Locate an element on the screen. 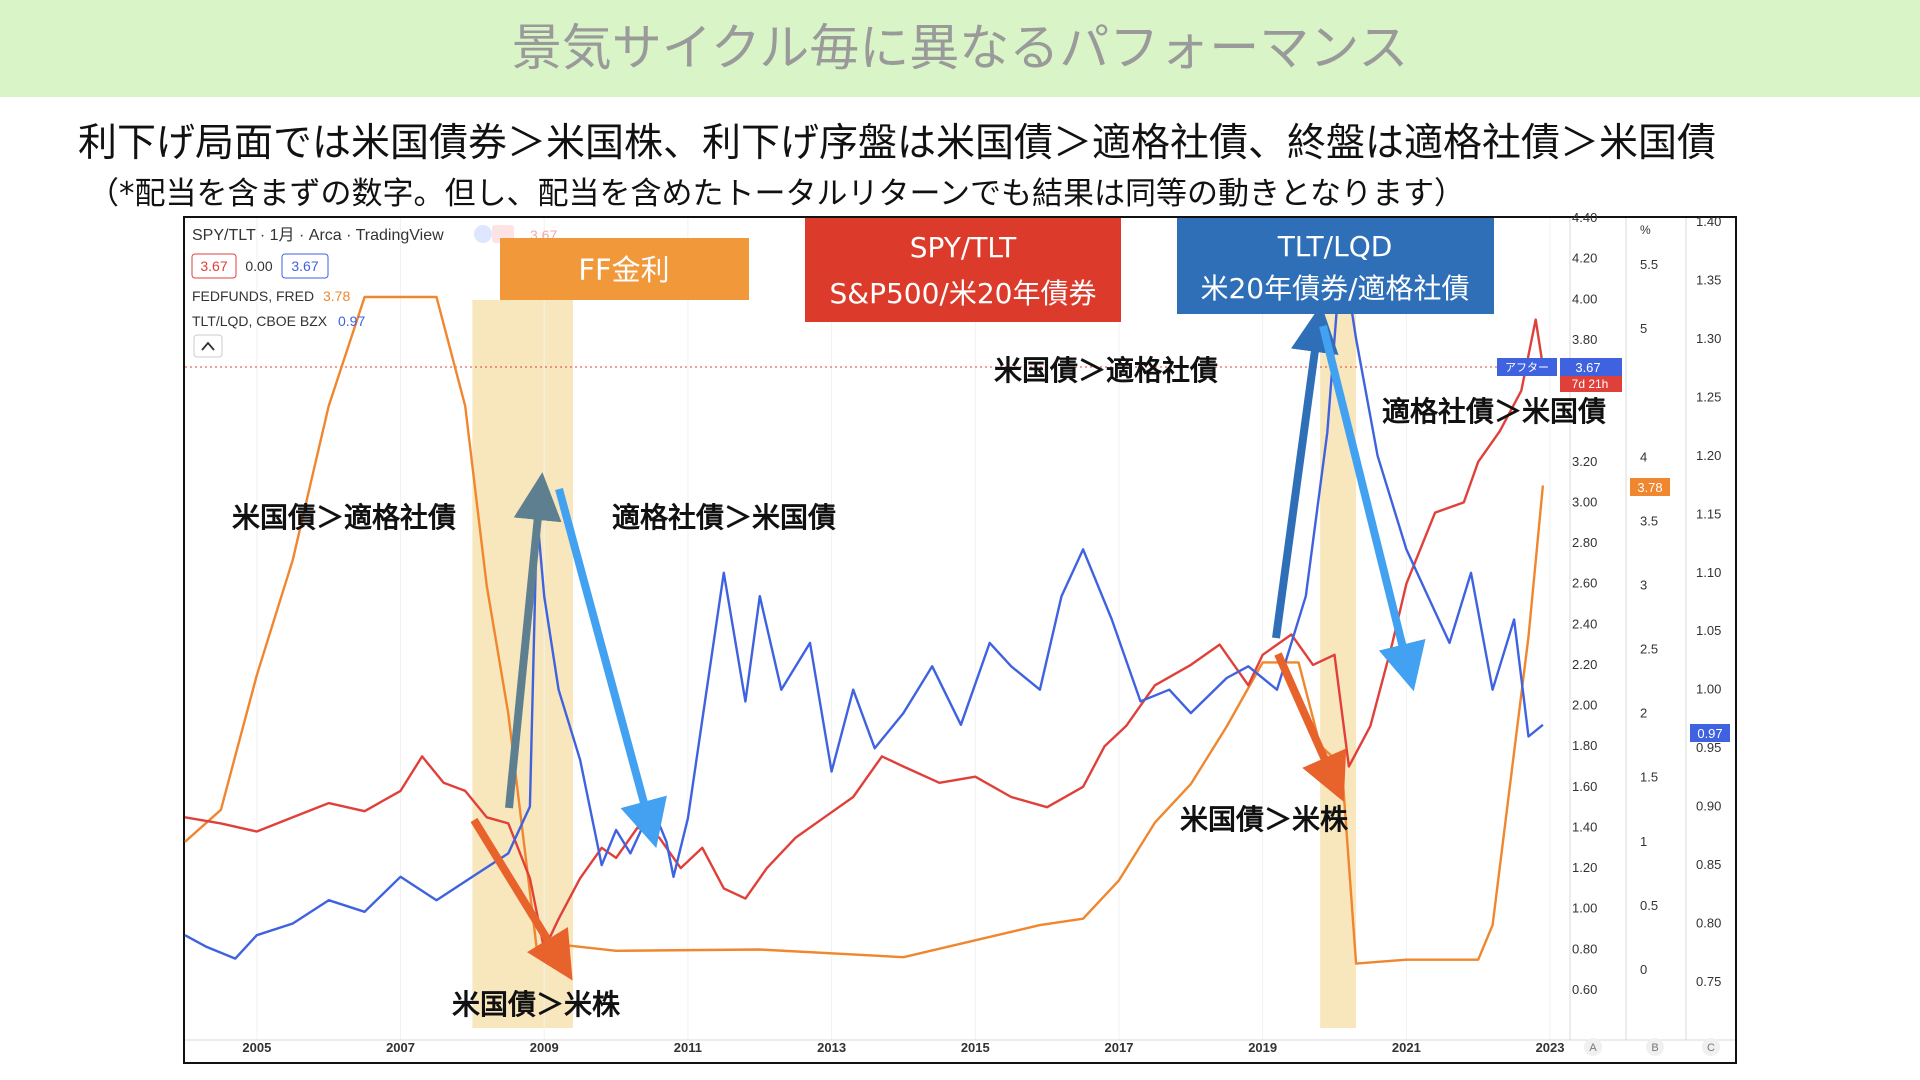  tltlqd-tag is located at coordinates (1710, 733).